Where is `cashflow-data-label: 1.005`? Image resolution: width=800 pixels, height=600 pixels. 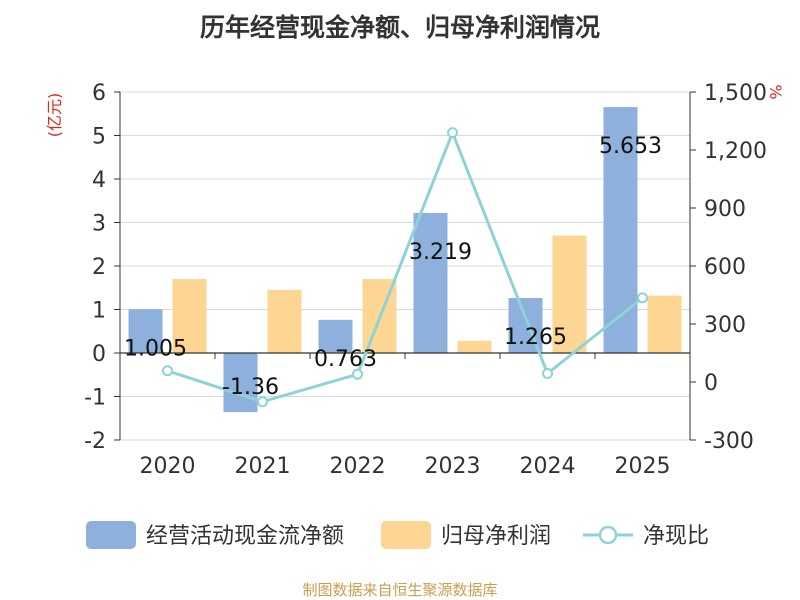 cashflow-data-label: 1.005 is located at coordinates (155, 348).